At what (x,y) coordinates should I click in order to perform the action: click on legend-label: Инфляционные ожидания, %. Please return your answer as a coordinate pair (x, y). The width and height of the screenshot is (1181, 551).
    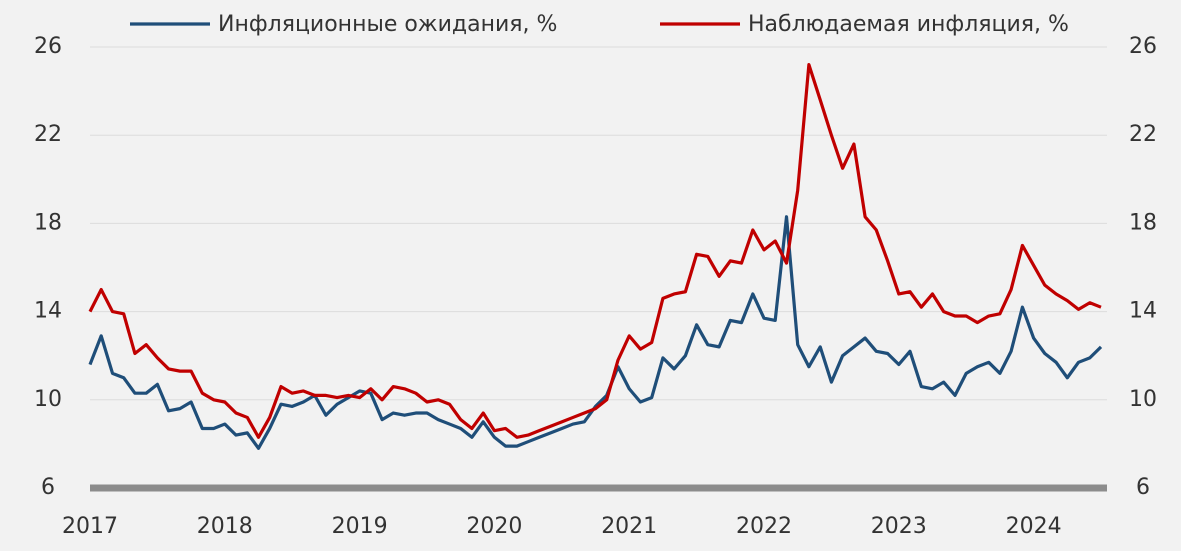
    Looking at the image, I should click on (387, 24).